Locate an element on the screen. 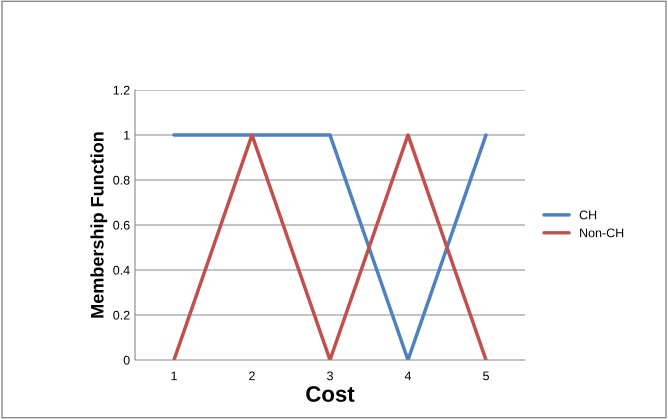 This screenshot has width=668, height=419. y-tick-label: 0.2 is located at coordinates (121, 315).